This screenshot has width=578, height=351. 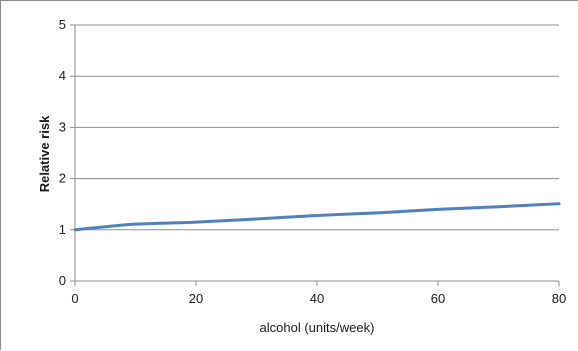 I want to click on x-tick-label: 20, so click(x=196, y=298).